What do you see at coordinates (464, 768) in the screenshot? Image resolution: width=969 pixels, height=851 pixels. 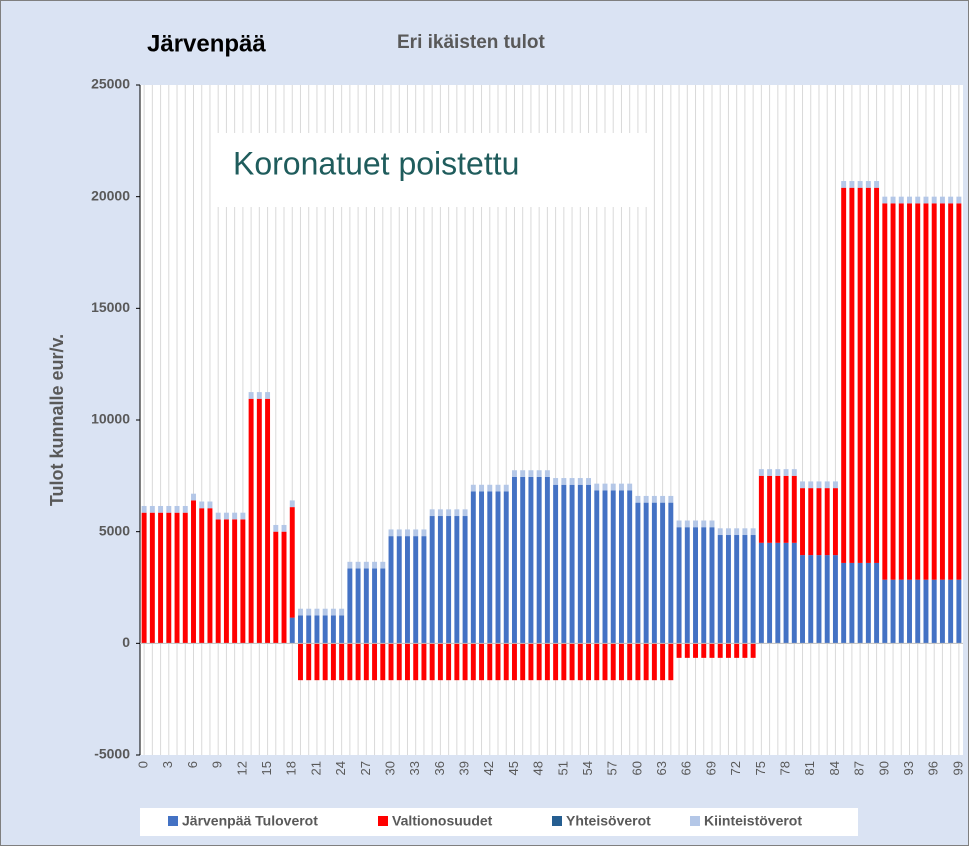 I see `x-tick-label: 39` at bounding box center [464, 768].